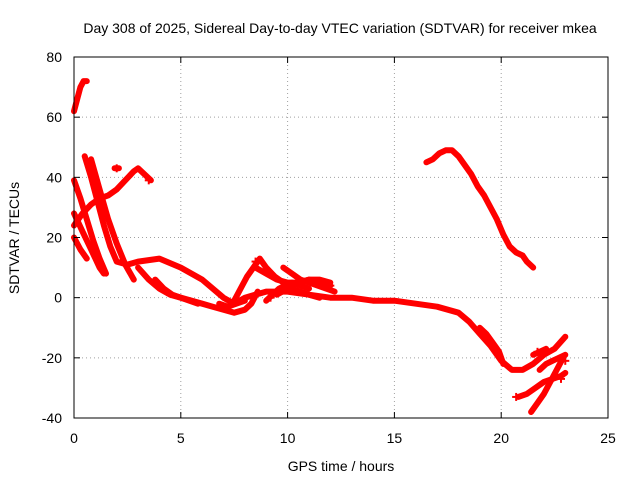 Image resolution: width=640 pixels, height=480 pixels. I want to click on x-axis-label: GPS time / hours, so click(341, 466).